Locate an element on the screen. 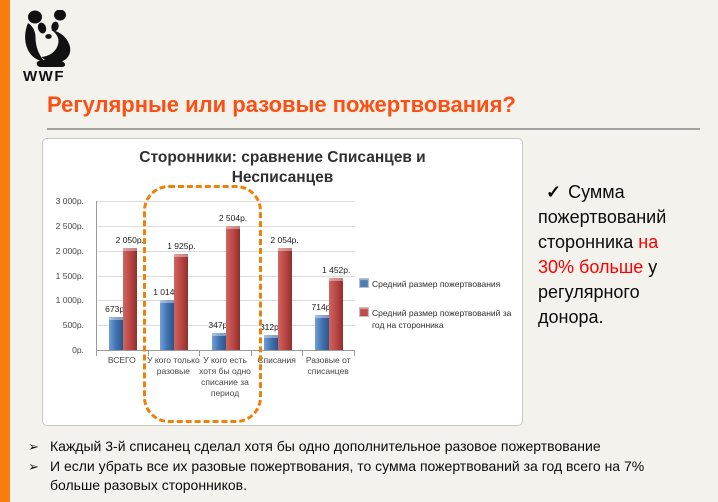  bar-value-label: 347р. is located at coordinates (219, 325).